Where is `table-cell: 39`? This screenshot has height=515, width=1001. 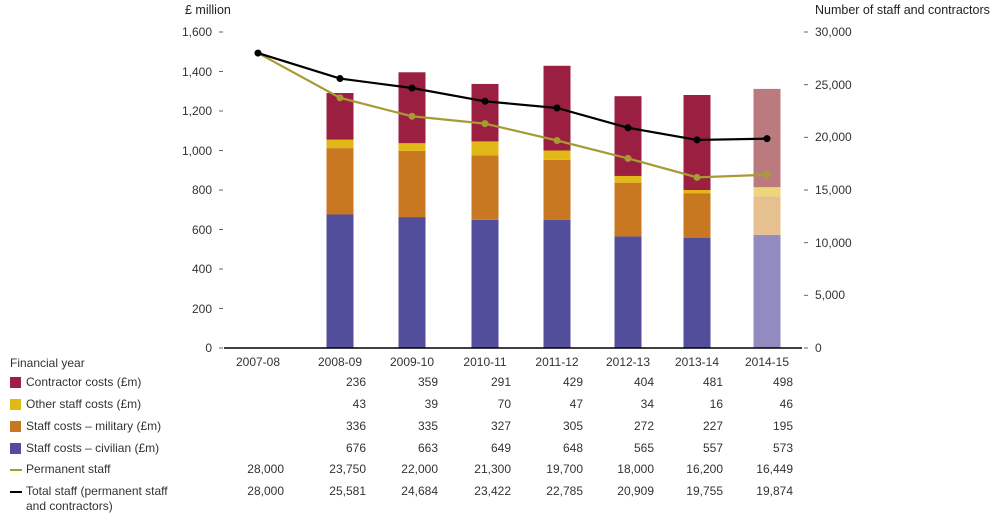
table-cell: 39 is located at coordinates (431, 404).